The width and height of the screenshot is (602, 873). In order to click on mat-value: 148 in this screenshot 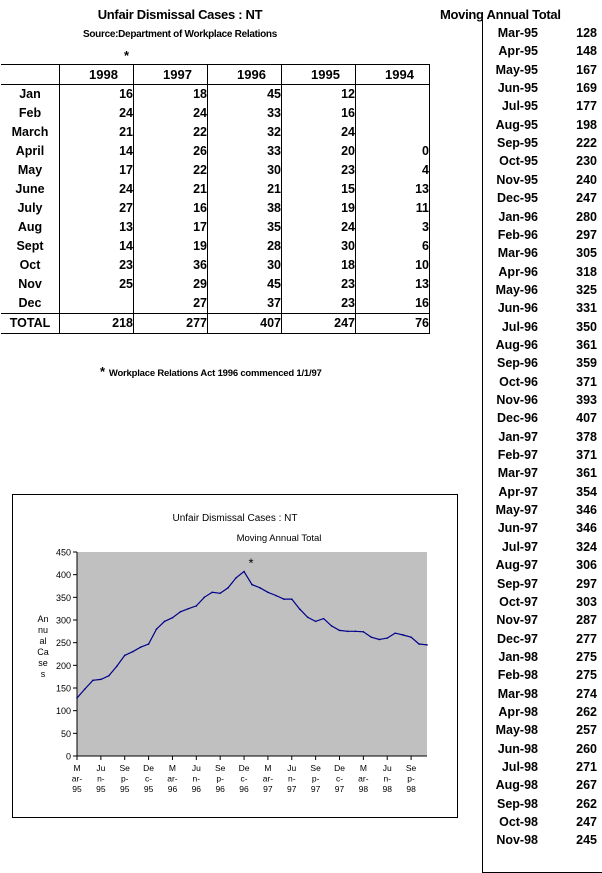, I will do `click(586, 51)`.